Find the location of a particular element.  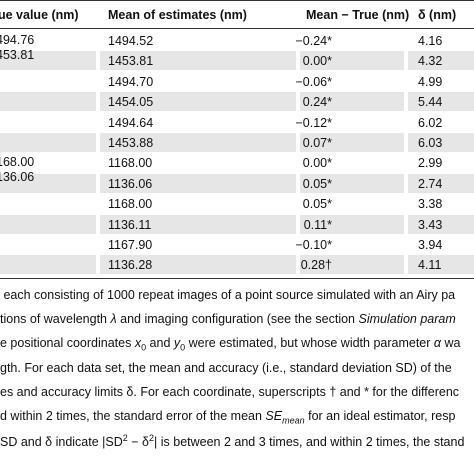

footnote-text: x is located at coordinates (138, 343).